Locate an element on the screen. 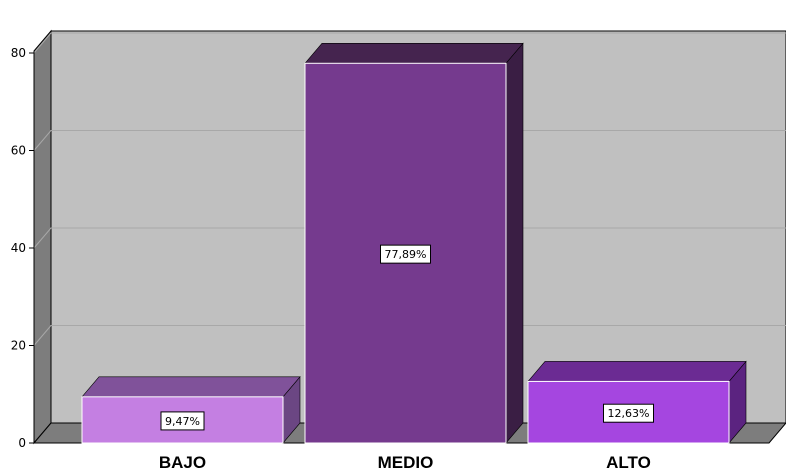  data-label: 12,63% is located at coordinates (629, 413).